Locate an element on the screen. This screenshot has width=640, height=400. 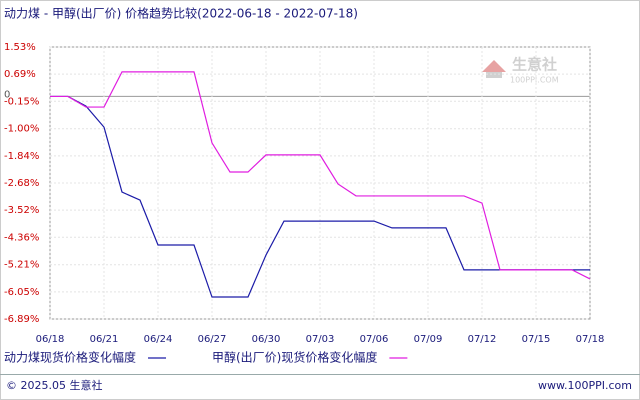
y-tick-label: -1.84% is located at coordinates (21, 156).